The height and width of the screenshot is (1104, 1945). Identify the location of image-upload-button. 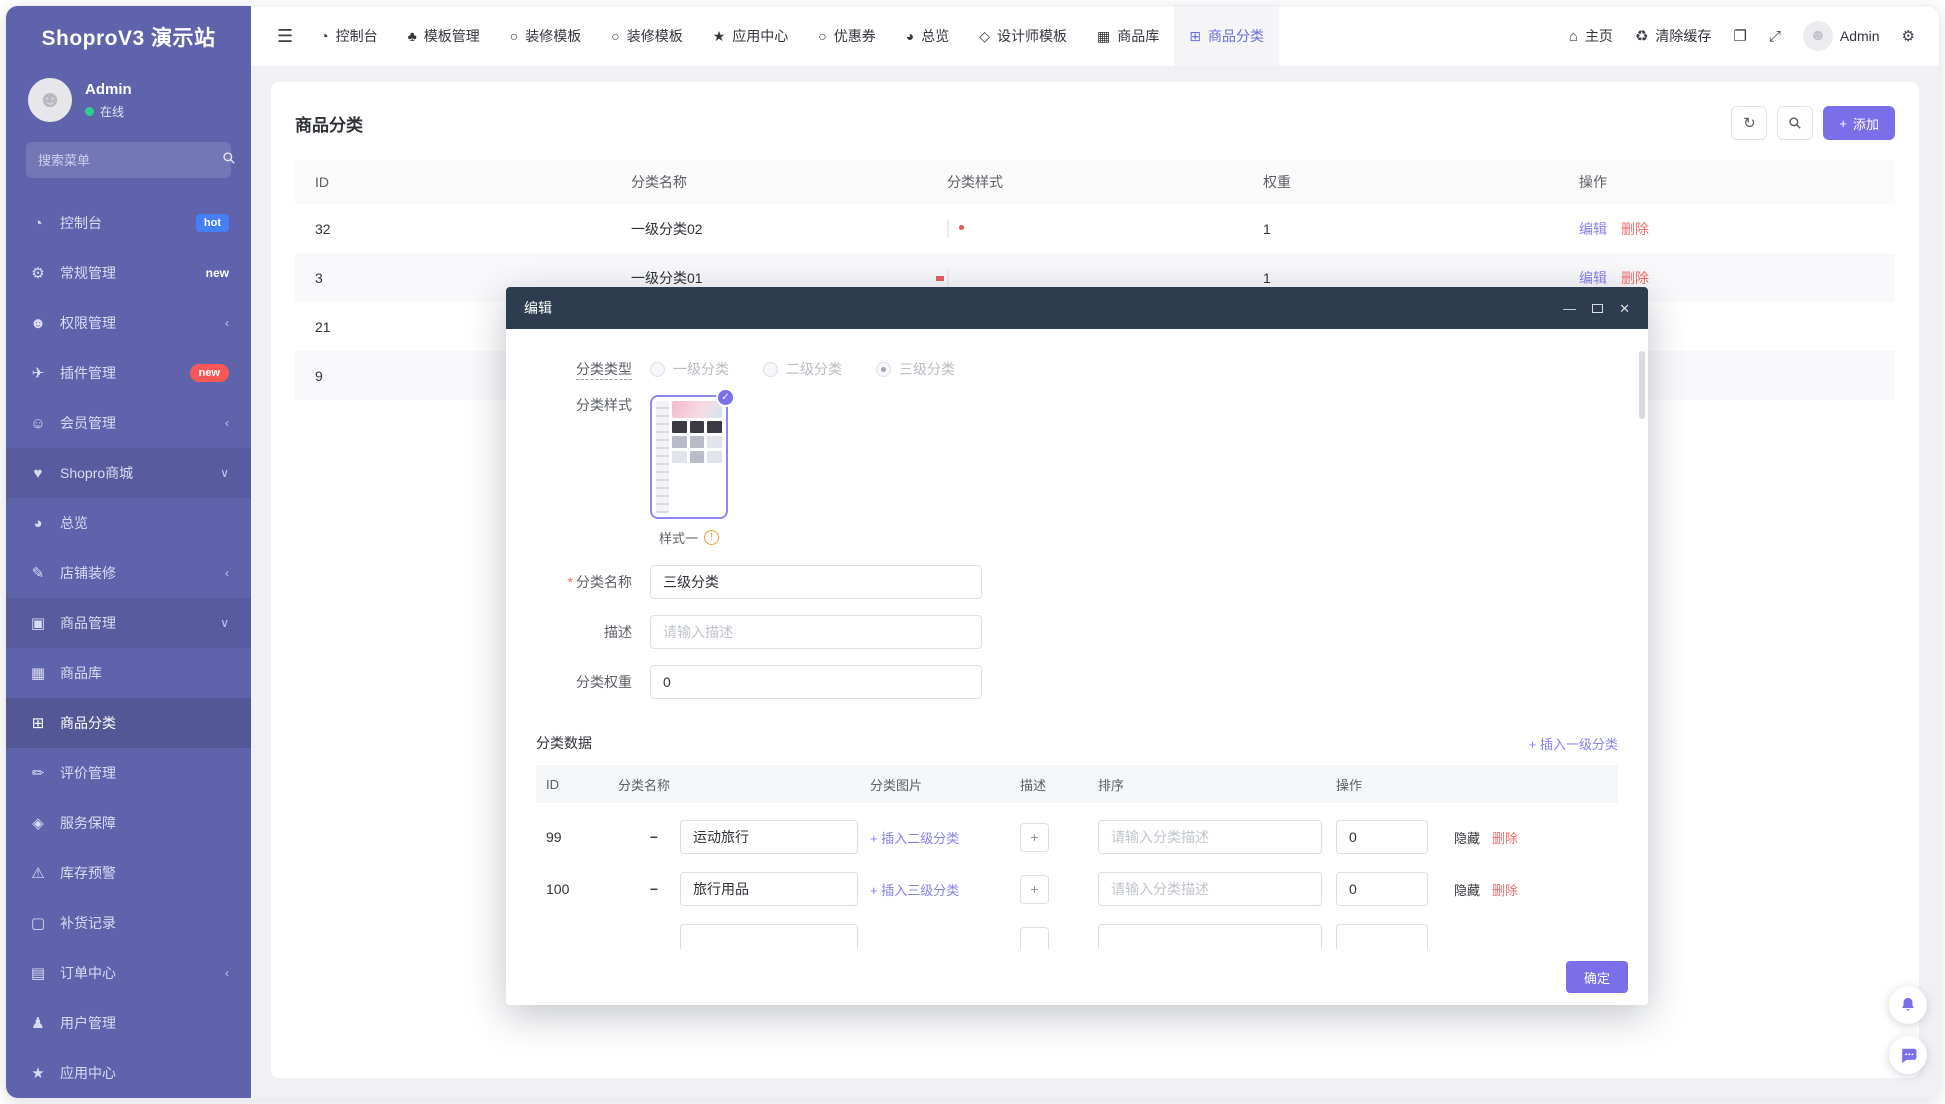
(1034, 937).